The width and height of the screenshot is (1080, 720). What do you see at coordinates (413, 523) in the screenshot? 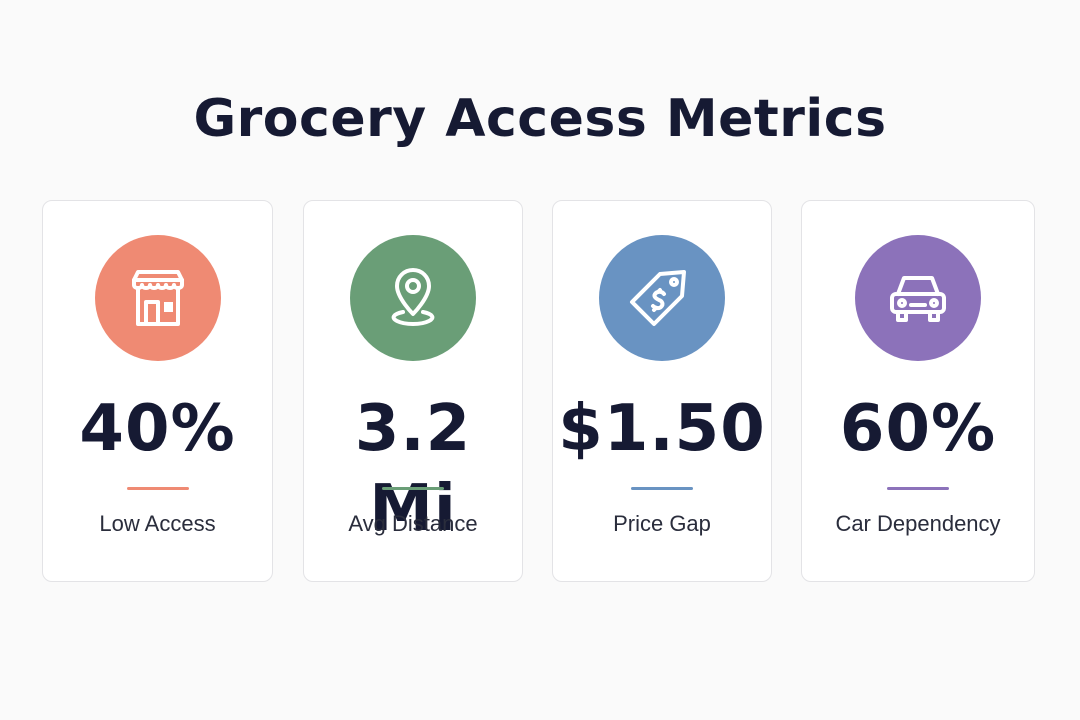
I see `metric-label: Avg Distance` at bounding box center [413, 523].